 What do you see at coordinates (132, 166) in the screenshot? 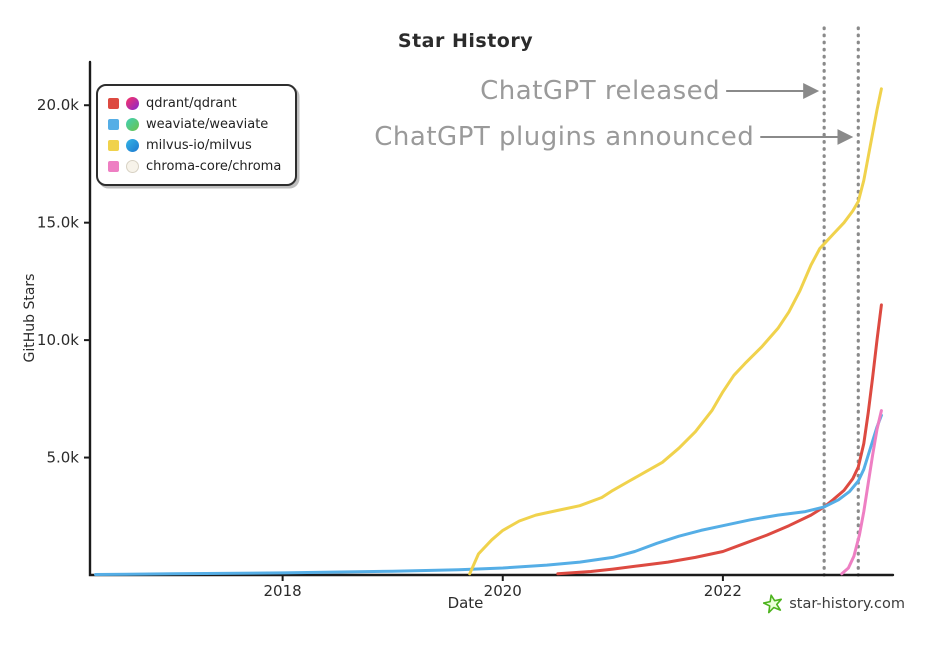
I see `chroma-logo-icon` at bounding box center [132, 166].